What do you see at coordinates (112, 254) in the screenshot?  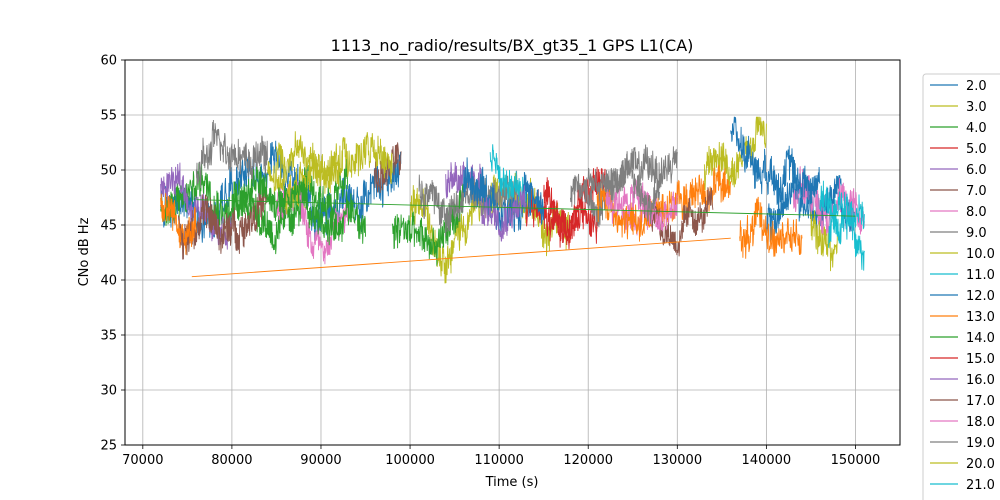 I see `y-ticks: 25 30 35 40 45 50 55 60` at bounding box center [112, 254].